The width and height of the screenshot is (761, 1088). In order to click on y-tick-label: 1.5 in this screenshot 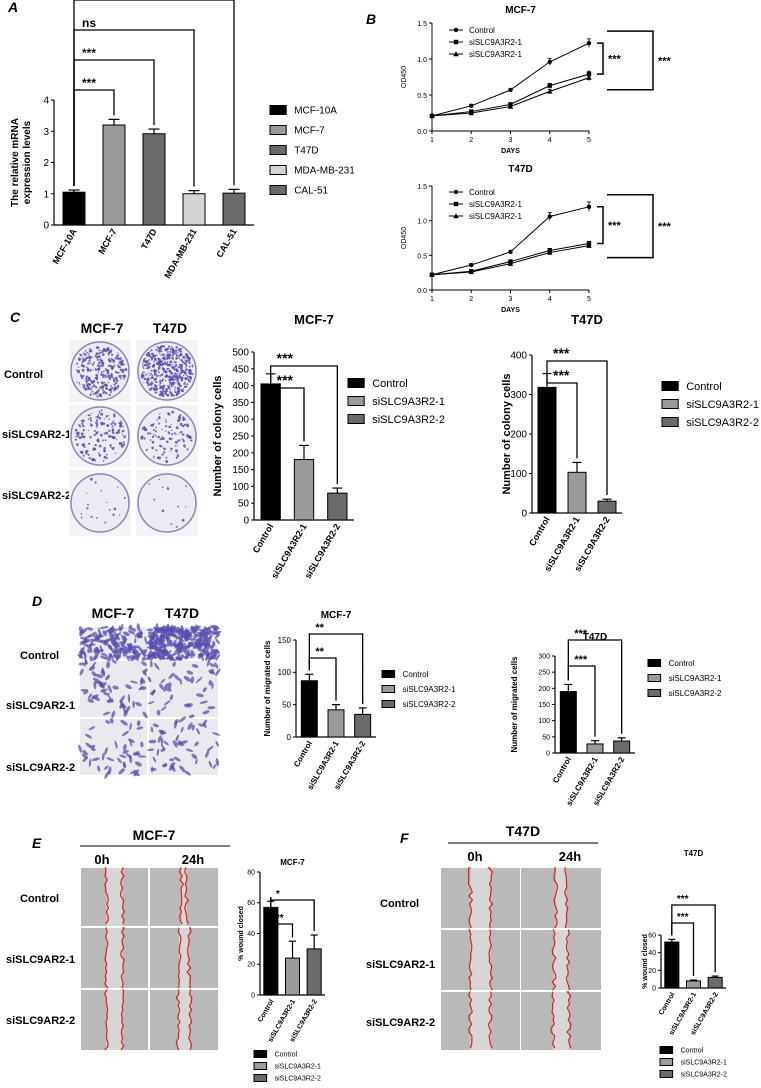, I will do `click(422, 187)`.